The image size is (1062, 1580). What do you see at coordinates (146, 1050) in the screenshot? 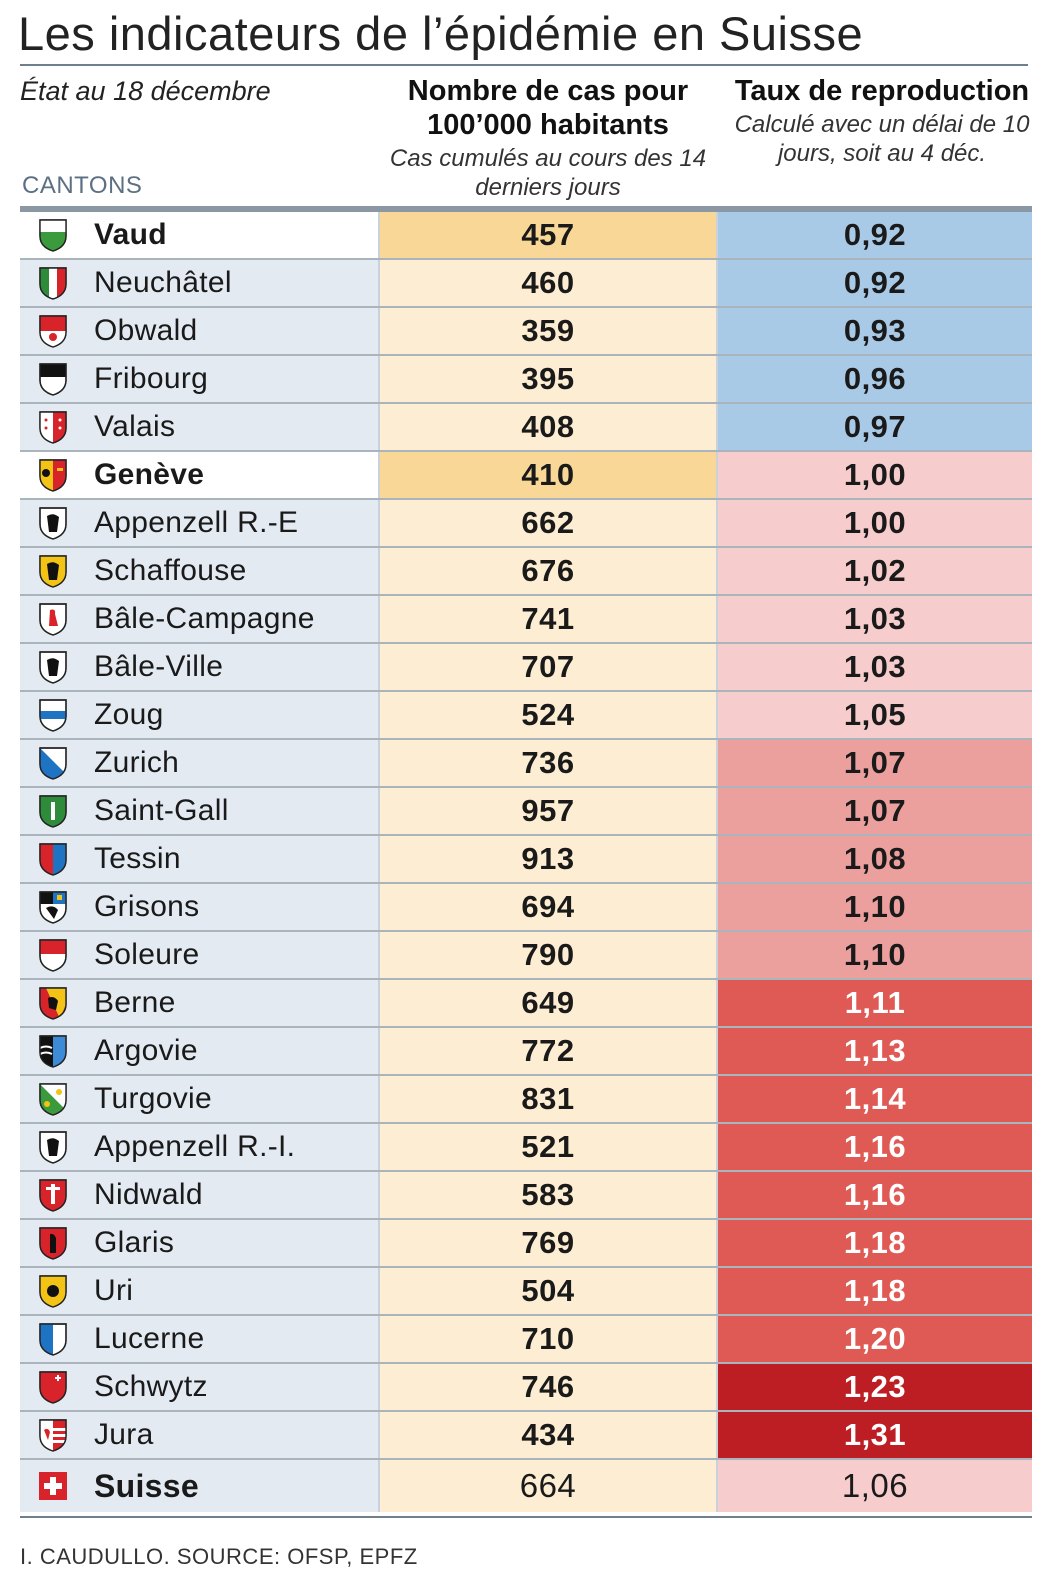
I see `canton-name: Argovie` at bounding box center [146, 1050].